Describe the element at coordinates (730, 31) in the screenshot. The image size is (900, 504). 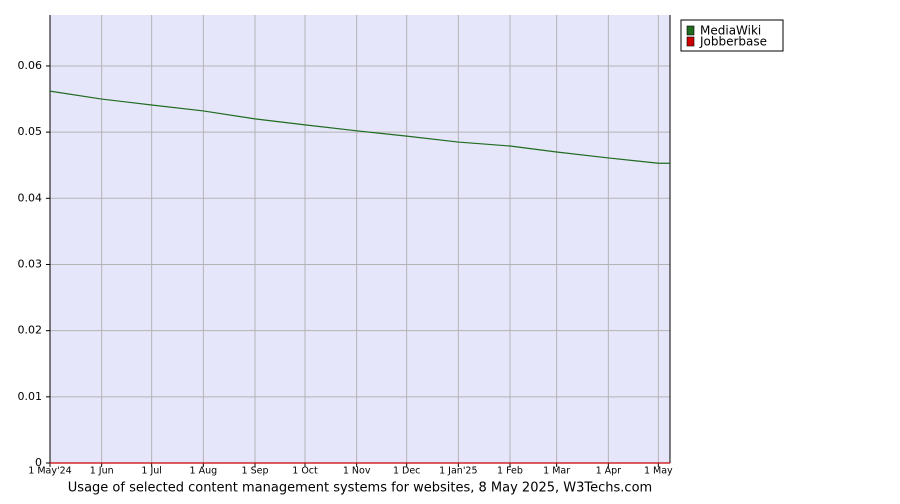
I see `legend-label: MediaWiki` at that location.